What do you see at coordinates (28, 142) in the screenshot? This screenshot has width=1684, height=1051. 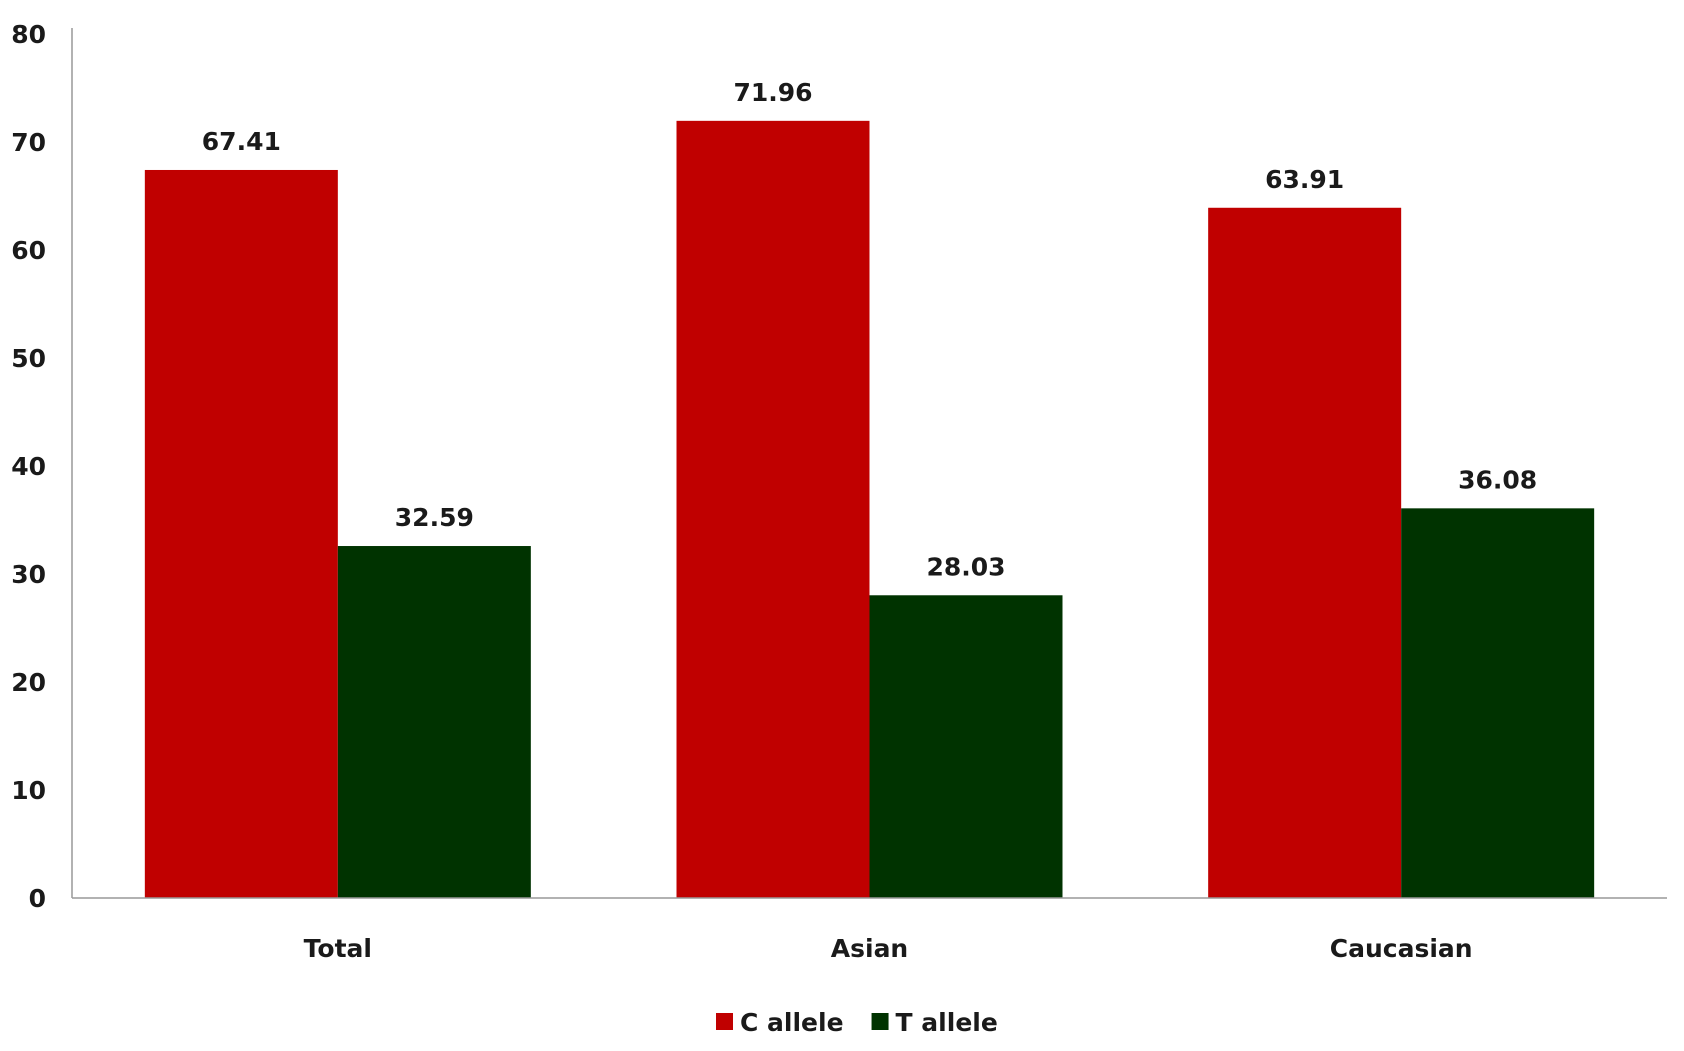 I see `y-tick-label: 70` at bounding box center [28, 142].